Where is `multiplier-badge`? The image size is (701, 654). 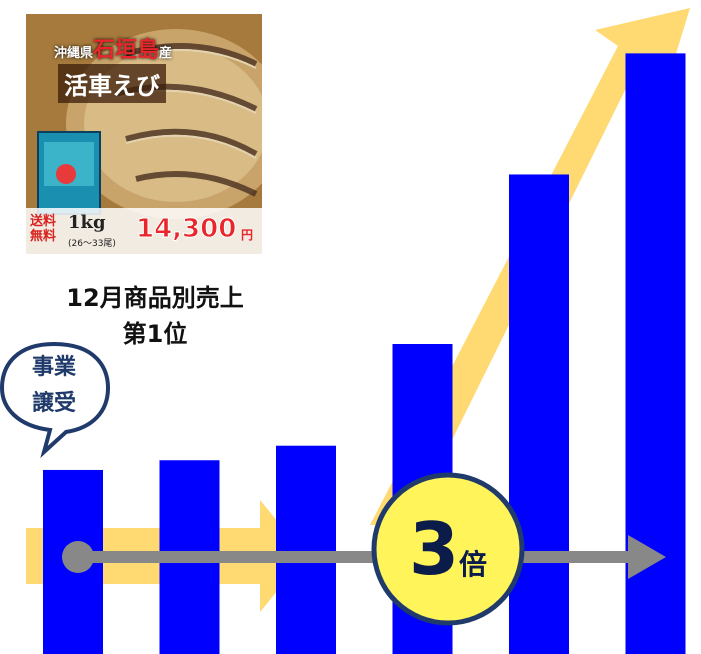
multiplier-badge is located at coordinates (448, 549).